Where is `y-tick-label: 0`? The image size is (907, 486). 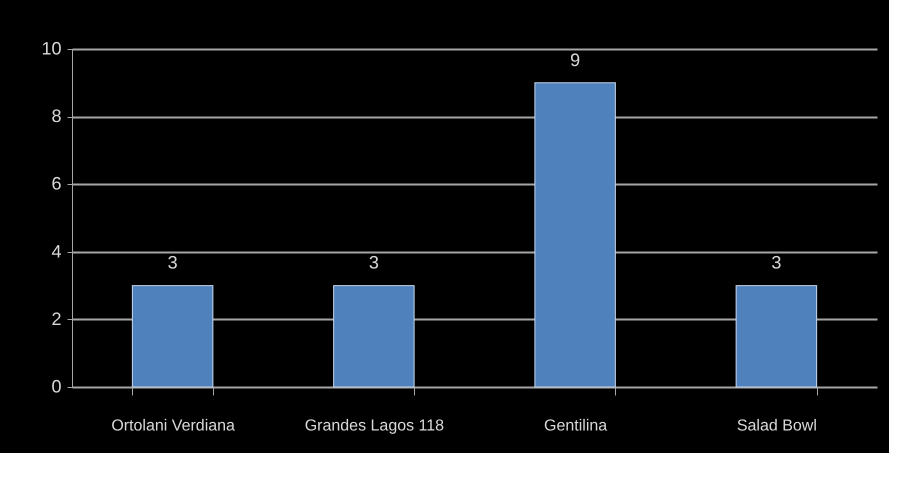
y-tick-label: 0 is located at coordinates (56, 386).